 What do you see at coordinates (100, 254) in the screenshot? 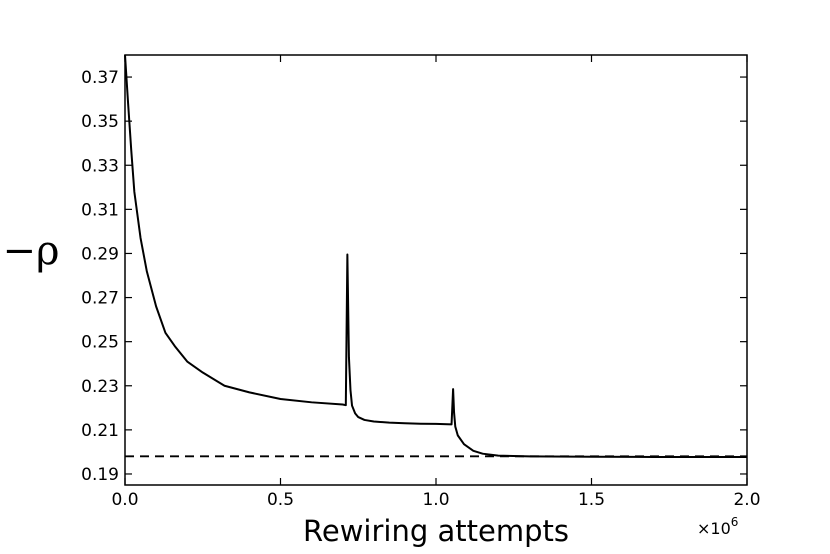
I see `y-tick-label: 0.29` at bounding box center [100, 254].